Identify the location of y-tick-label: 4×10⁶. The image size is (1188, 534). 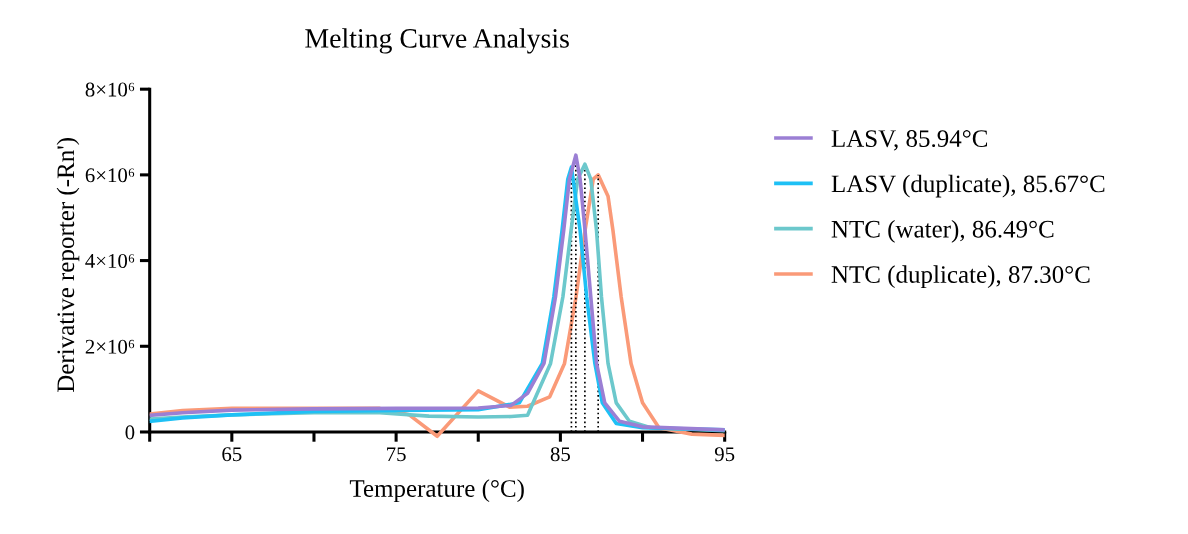
(110, 261).